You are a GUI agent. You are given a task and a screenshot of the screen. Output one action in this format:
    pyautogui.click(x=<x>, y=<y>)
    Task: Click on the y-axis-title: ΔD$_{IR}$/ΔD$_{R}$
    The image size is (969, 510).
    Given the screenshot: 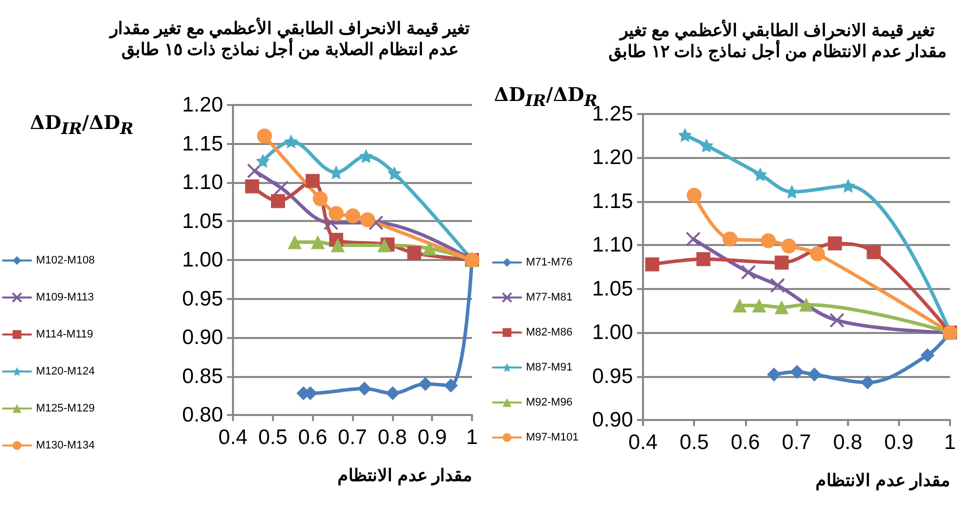 What is the action you would take?
    pyautogui.click(x=82, y=125)
    